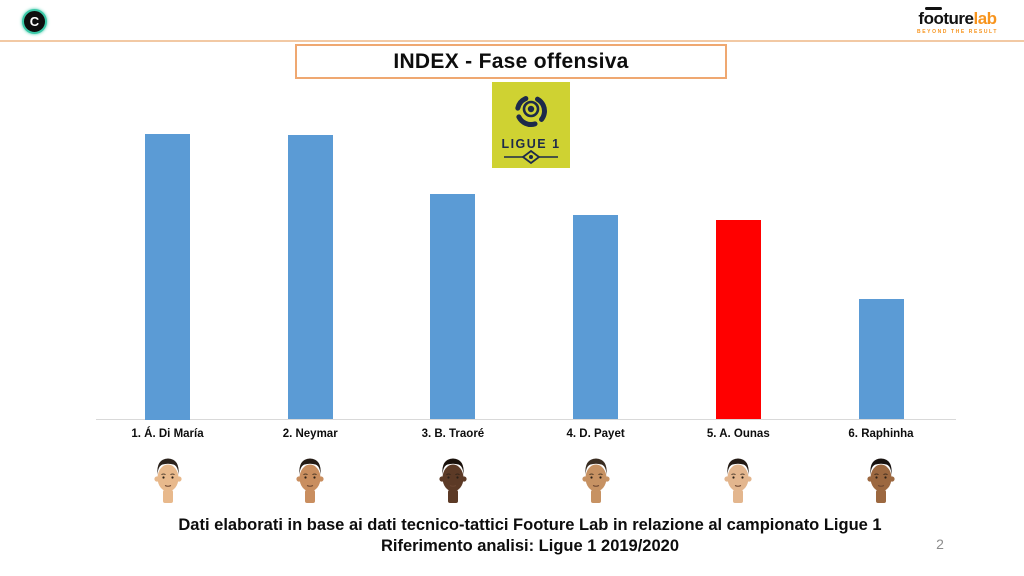 The height and width of the screenshot is (576, 1024). I want to click on footurelab-wordmark: footurelab, so click(957, 18).